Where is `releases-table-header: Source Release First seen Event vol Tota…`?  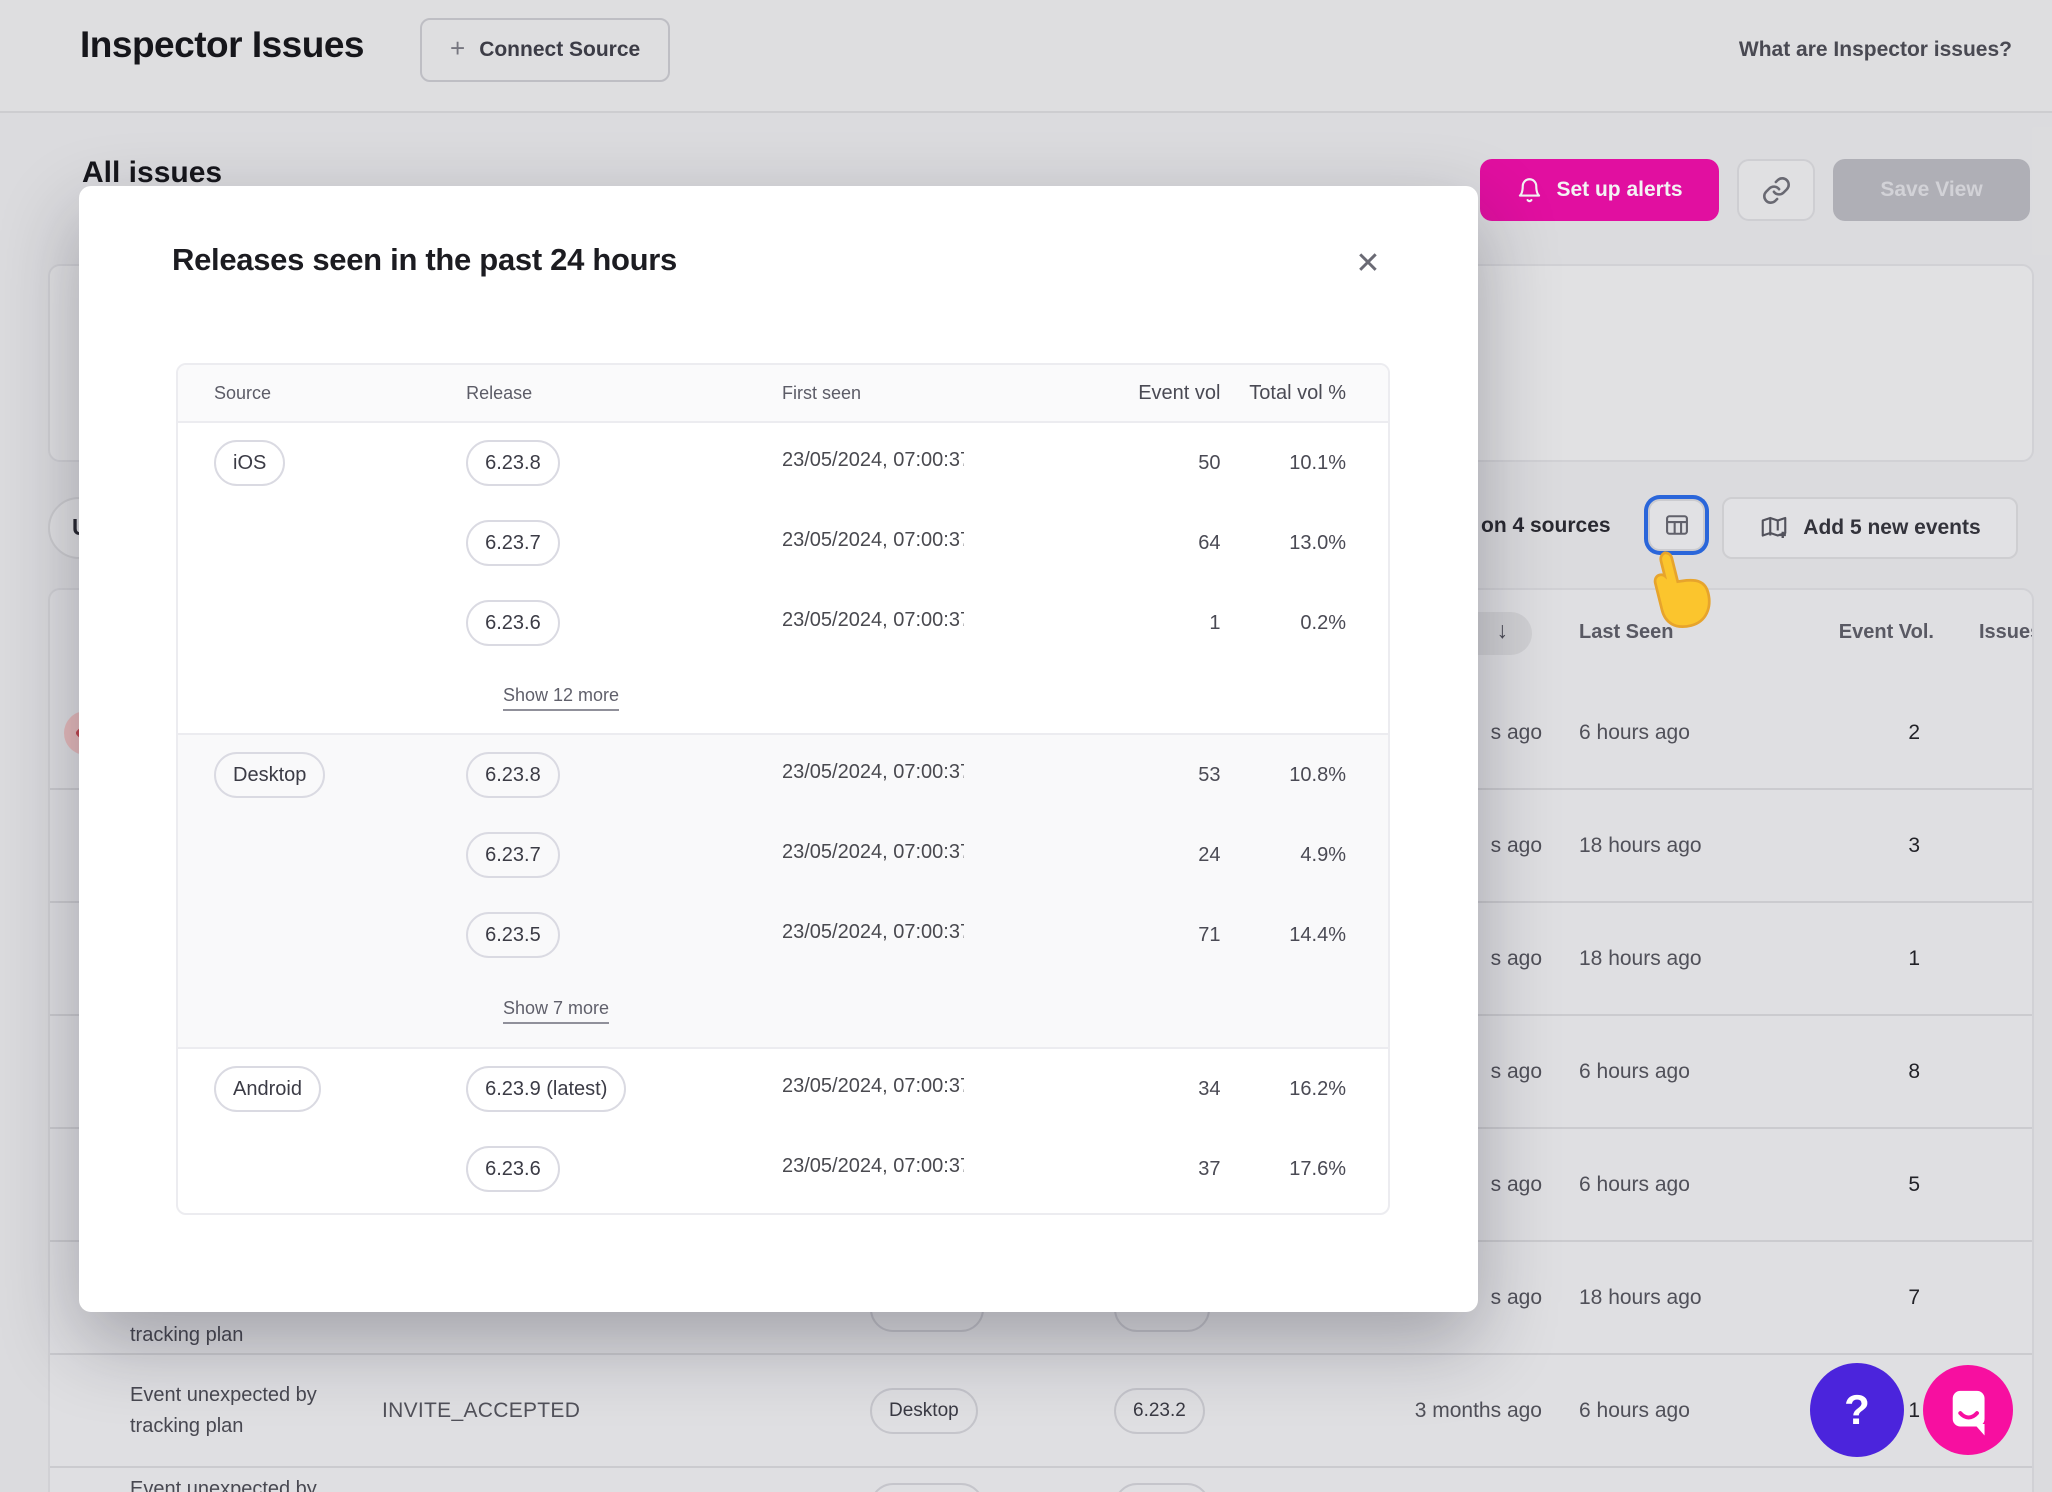 releases-table-header: Source Release First seen Event vol Tota… is located at coordinates (783, 394).